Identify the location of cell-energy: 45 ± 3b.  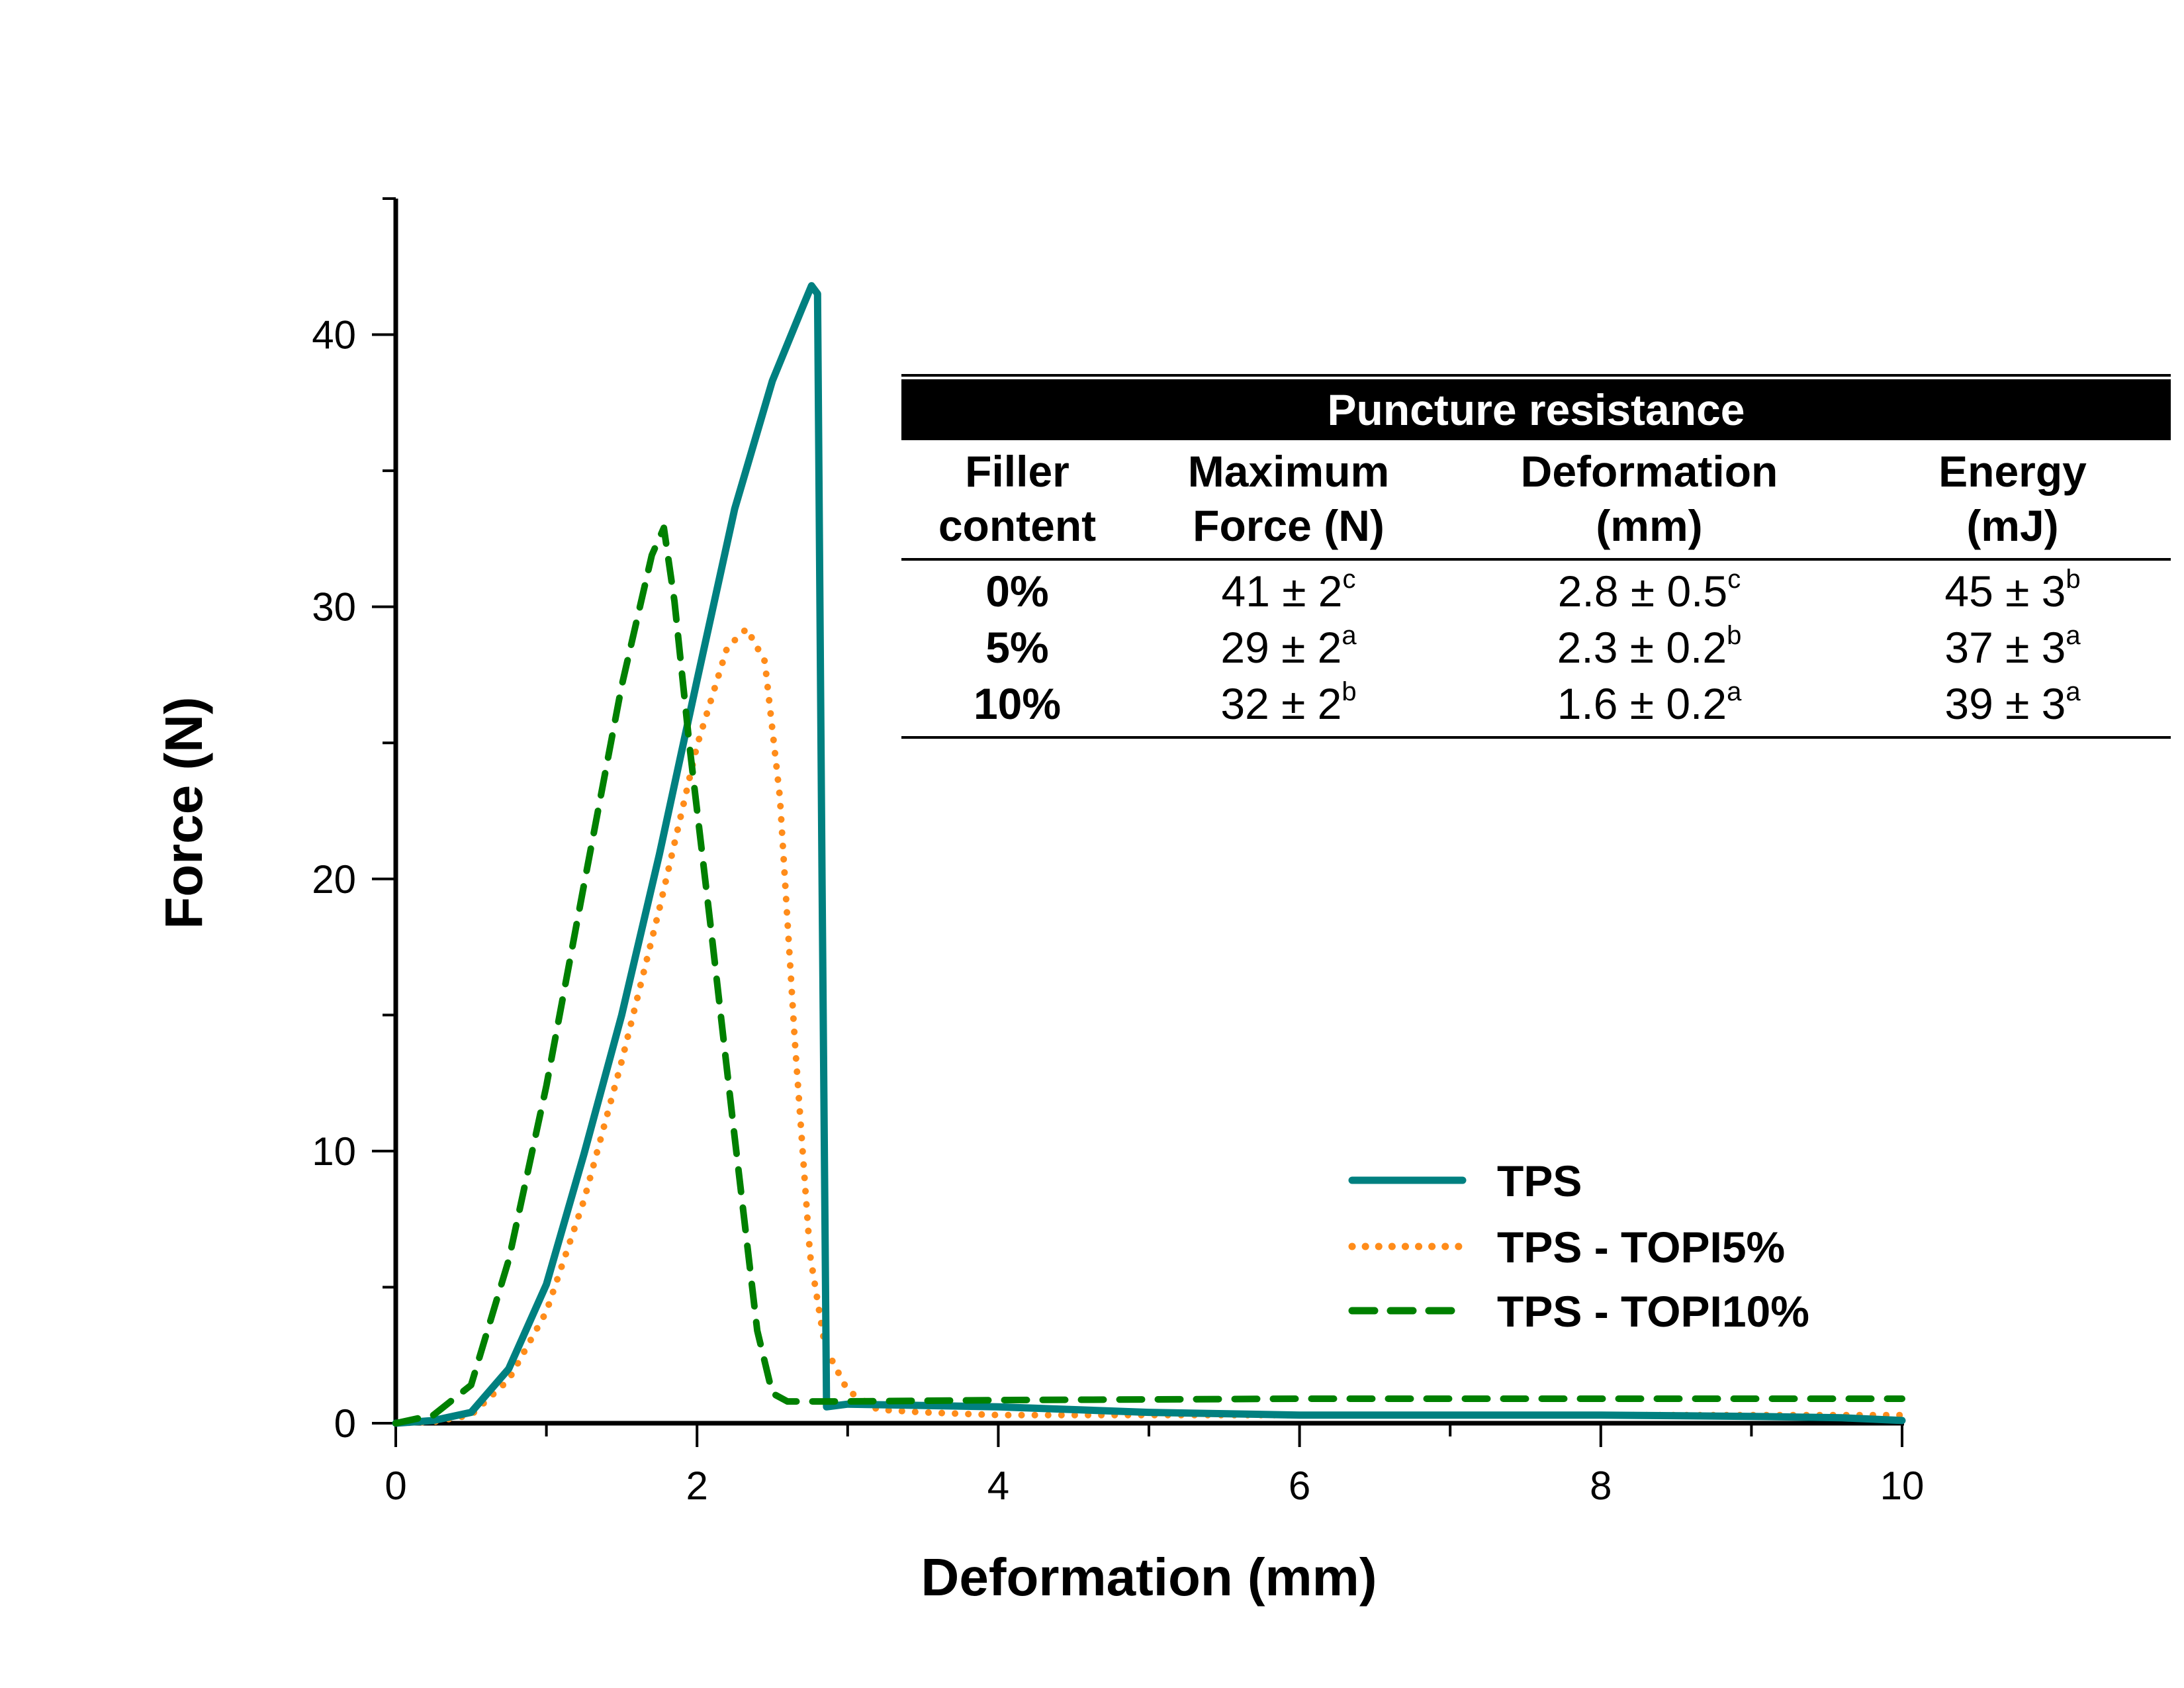
(2013, 591).